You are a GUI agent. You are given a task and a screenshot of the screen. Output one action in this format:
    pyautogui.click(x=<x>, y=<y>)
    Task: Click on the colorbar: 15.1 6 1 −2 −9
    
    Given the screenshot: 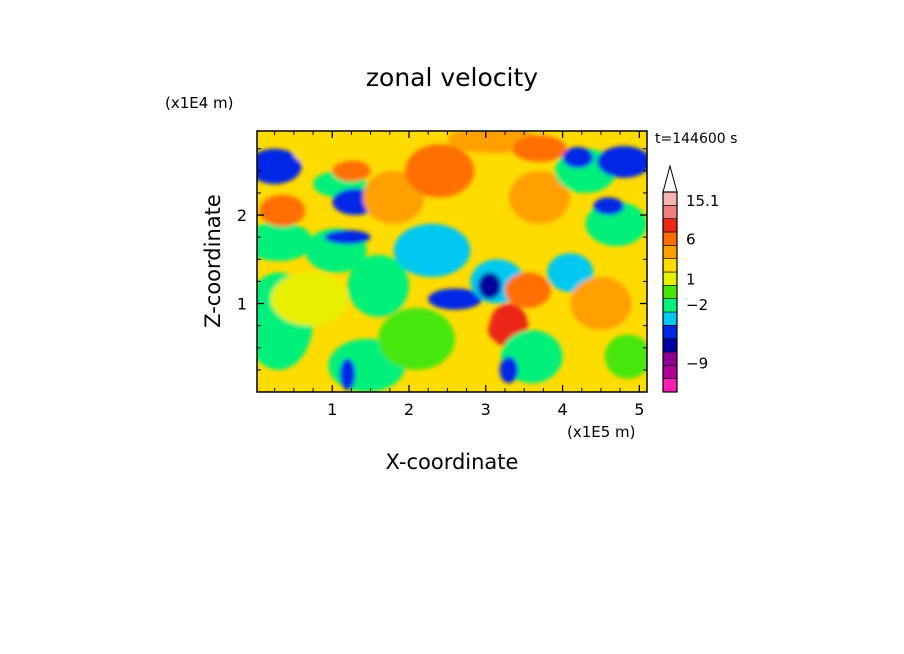 What is the action you would take?
    pyautogui.click(x=690, y=278)
    